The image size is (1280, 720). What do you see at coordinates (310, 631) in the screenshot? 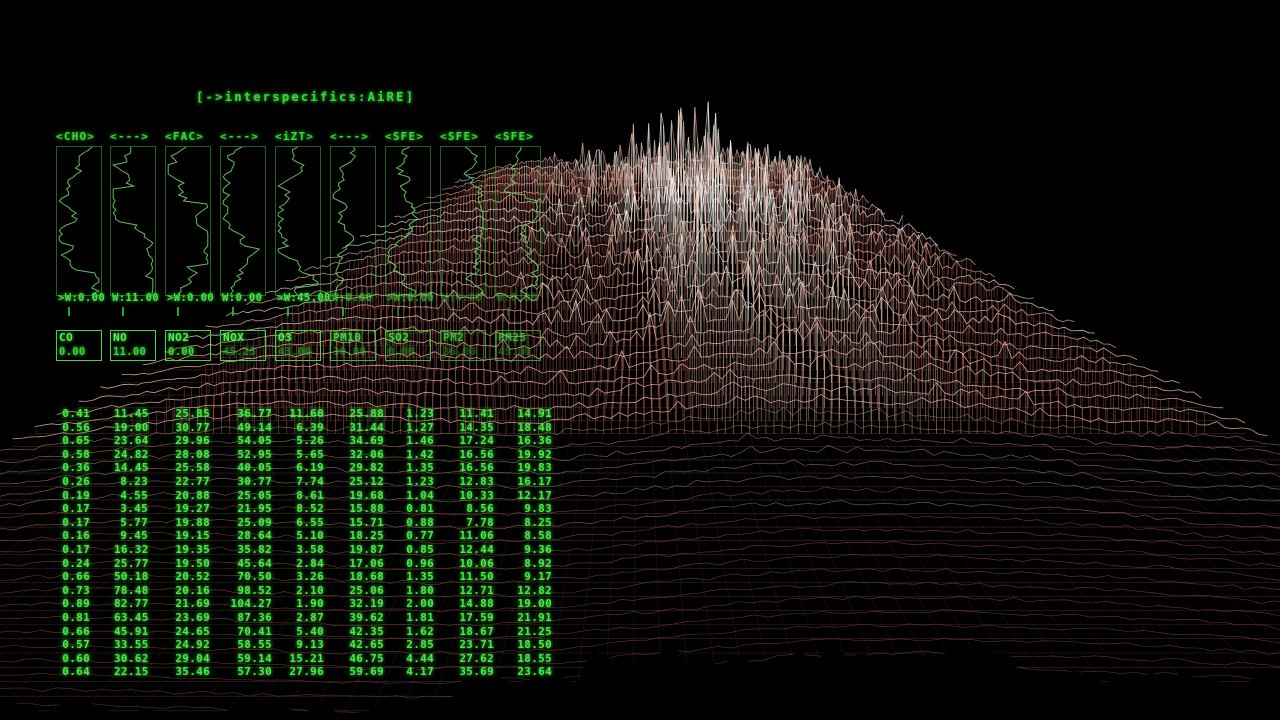
I see `table-cell: 5.40` at bounding box center [310, 631].